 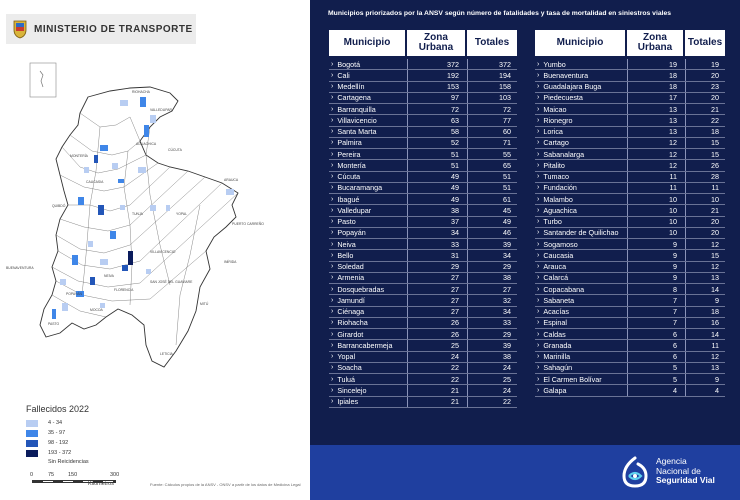 I want to click on municipio-cell: Cartago, so click(x=580, y=143).